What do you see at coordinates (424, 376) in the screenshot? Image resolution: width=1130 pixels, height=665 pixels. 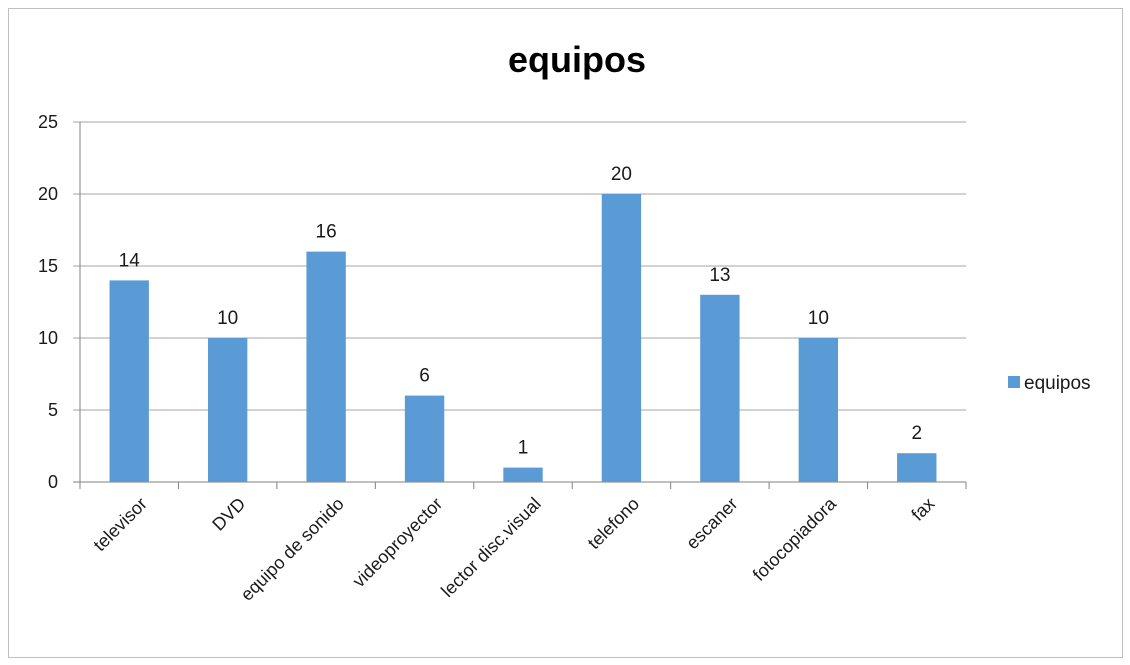 I see `data-label: 6` at bounding box center [424, 376].